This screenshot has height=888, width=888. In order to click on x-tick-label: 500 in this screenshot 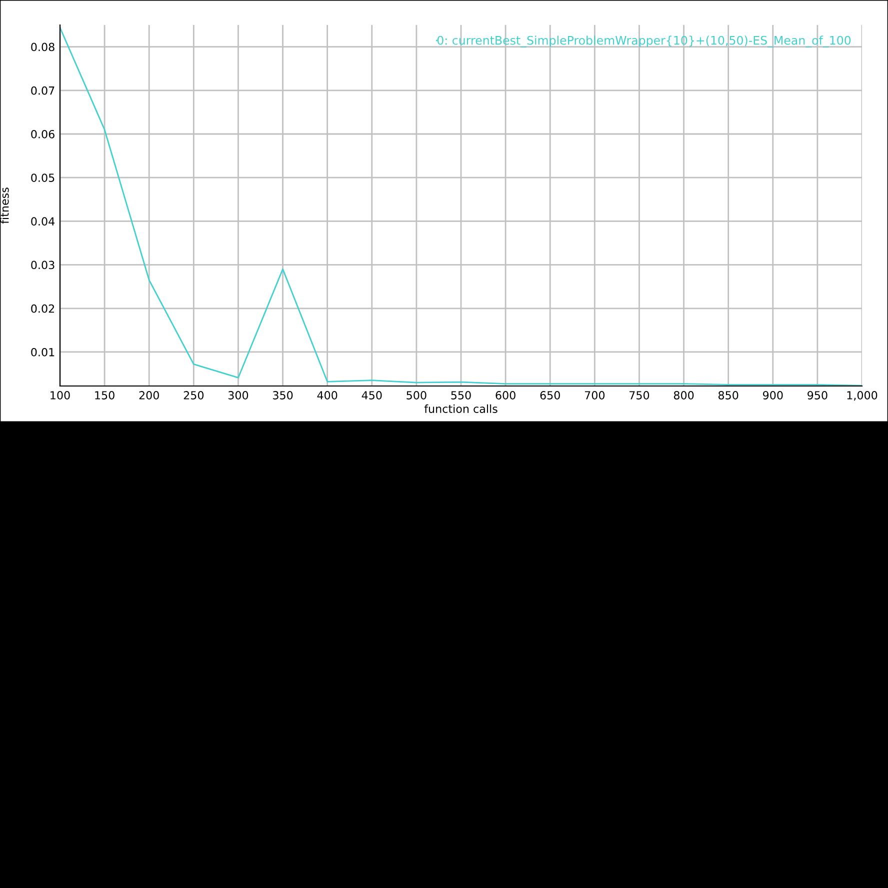, I will do `click(416, 395)`.